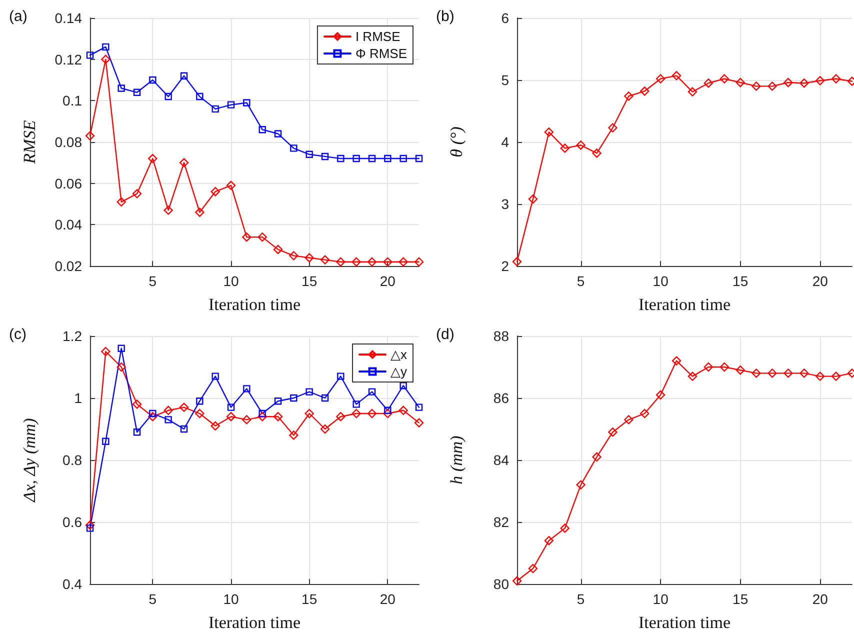 The height and width of the screenshot is (637, 854). What do you see at coordinates (505, 18) in the screenshot?
I see `y-tick-label: 6` at bounding box center [505, 18].